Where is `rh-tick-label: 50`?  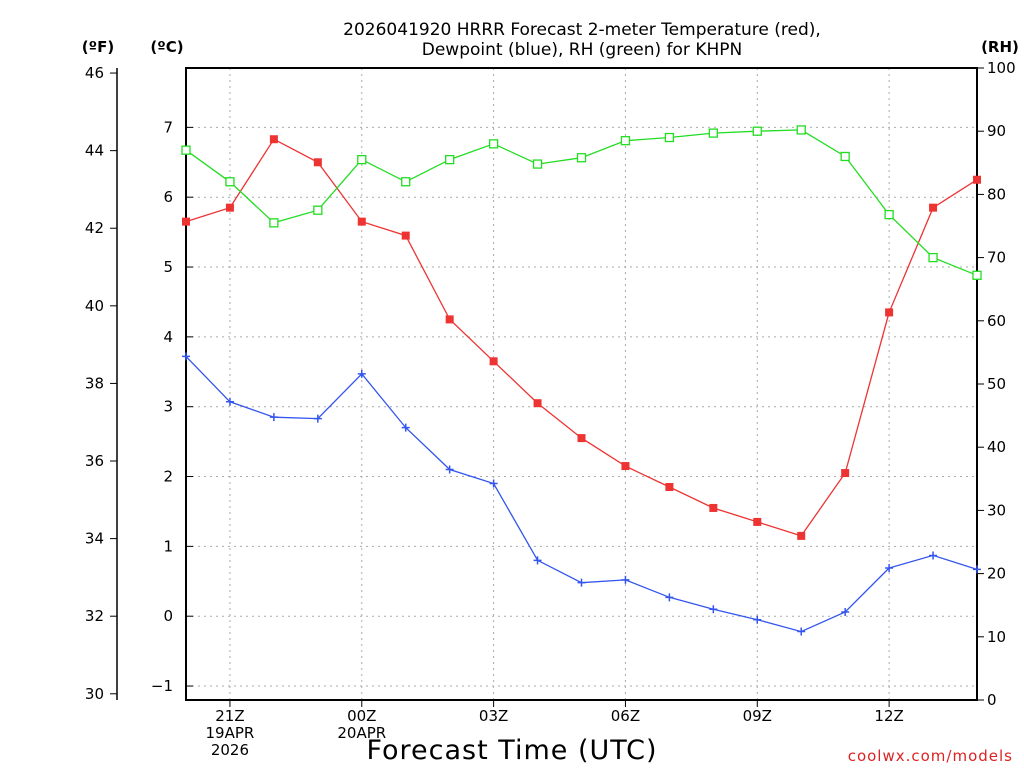
rh-tick-label: 50 is located at coordinates (996, 384).